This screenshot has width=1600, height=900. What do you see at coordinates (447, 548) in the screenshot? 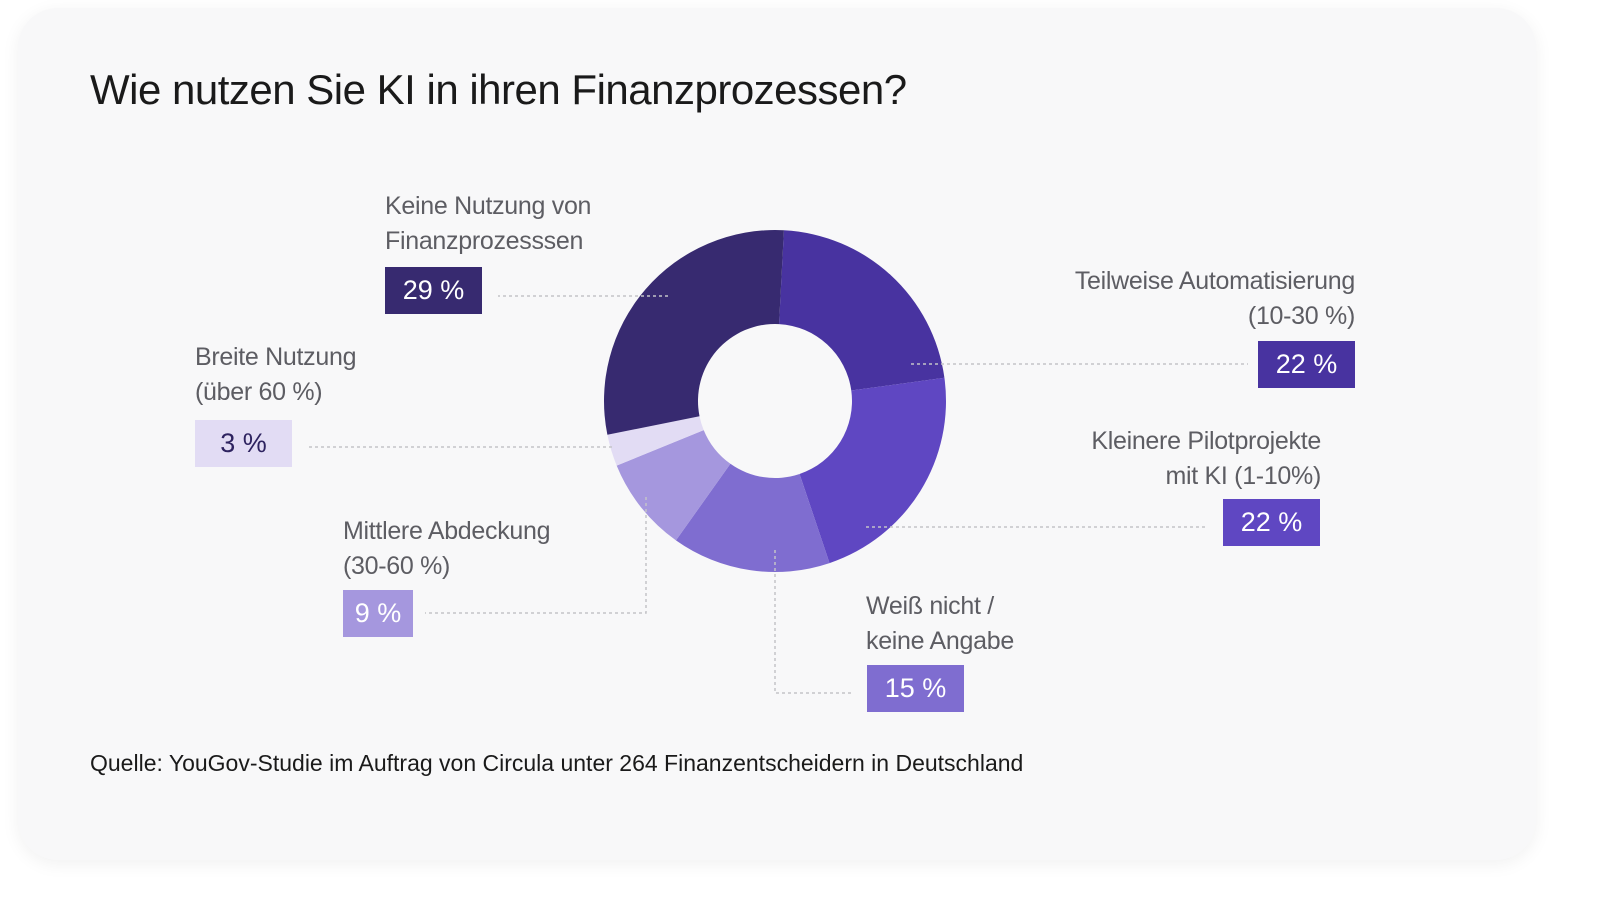
I see `category-label-mittlere-abdeckung: Mittlere Abdeckung (30-60 %)` at bounding box center [447, 548].